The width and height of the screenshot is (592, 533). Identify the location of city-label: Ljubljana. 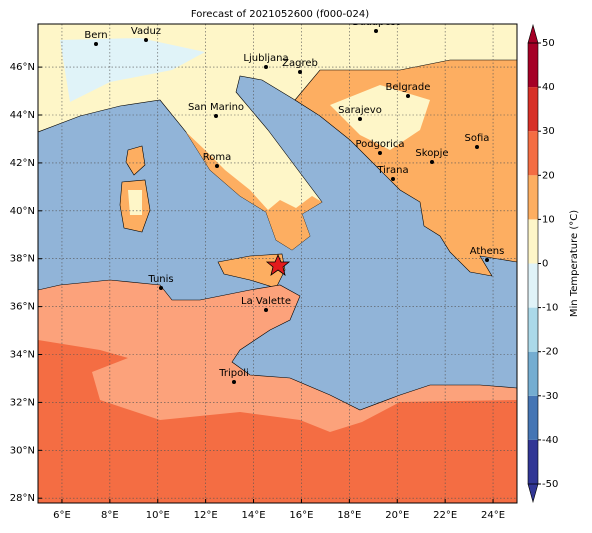
(265, 58).